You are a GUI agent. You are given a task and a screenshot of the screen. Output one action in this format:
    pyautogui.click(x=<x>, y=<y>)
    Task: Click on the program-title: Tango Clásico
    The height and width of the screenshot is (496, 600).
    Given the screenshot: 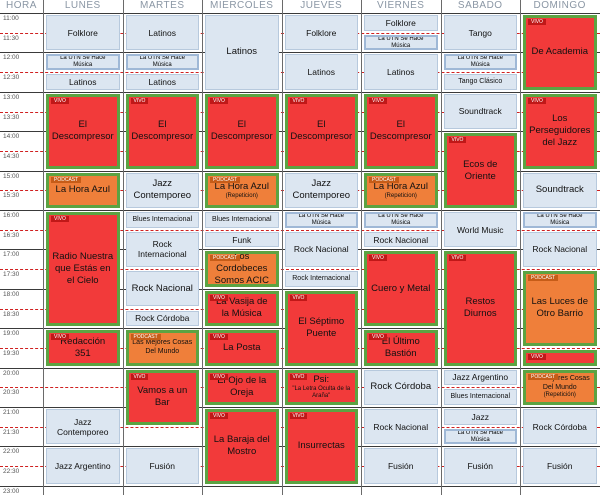 What is the action you would take?
    pyautogui.click(x=480, y=82)
    